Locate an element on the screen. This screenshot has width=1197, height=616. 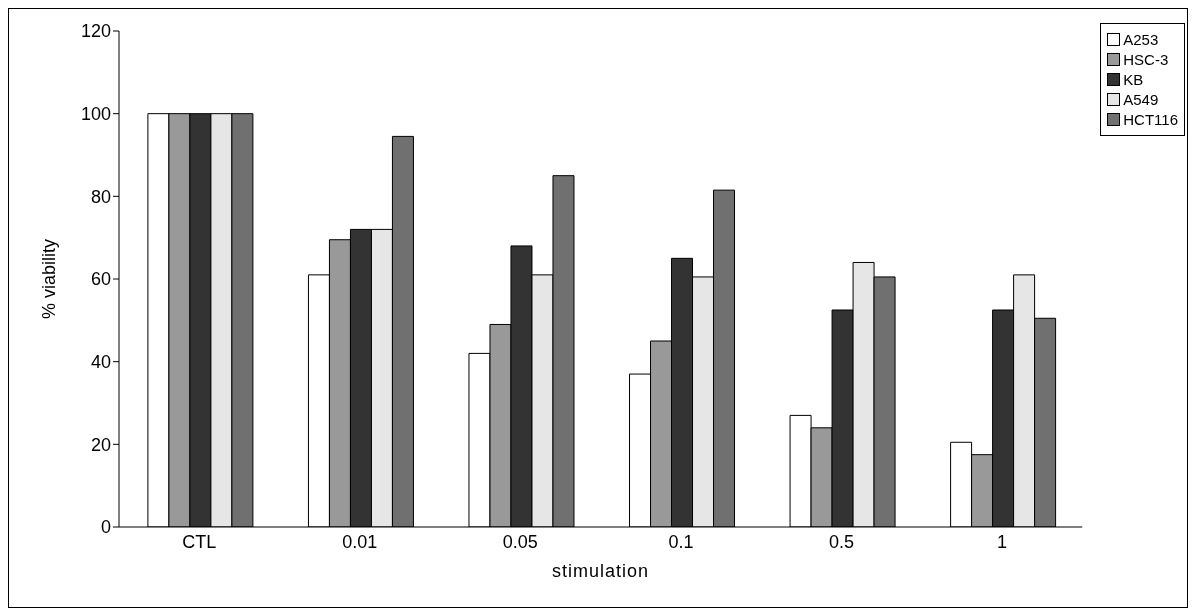
x-tick-label: 0.5 is located at coordinates (841, 541).